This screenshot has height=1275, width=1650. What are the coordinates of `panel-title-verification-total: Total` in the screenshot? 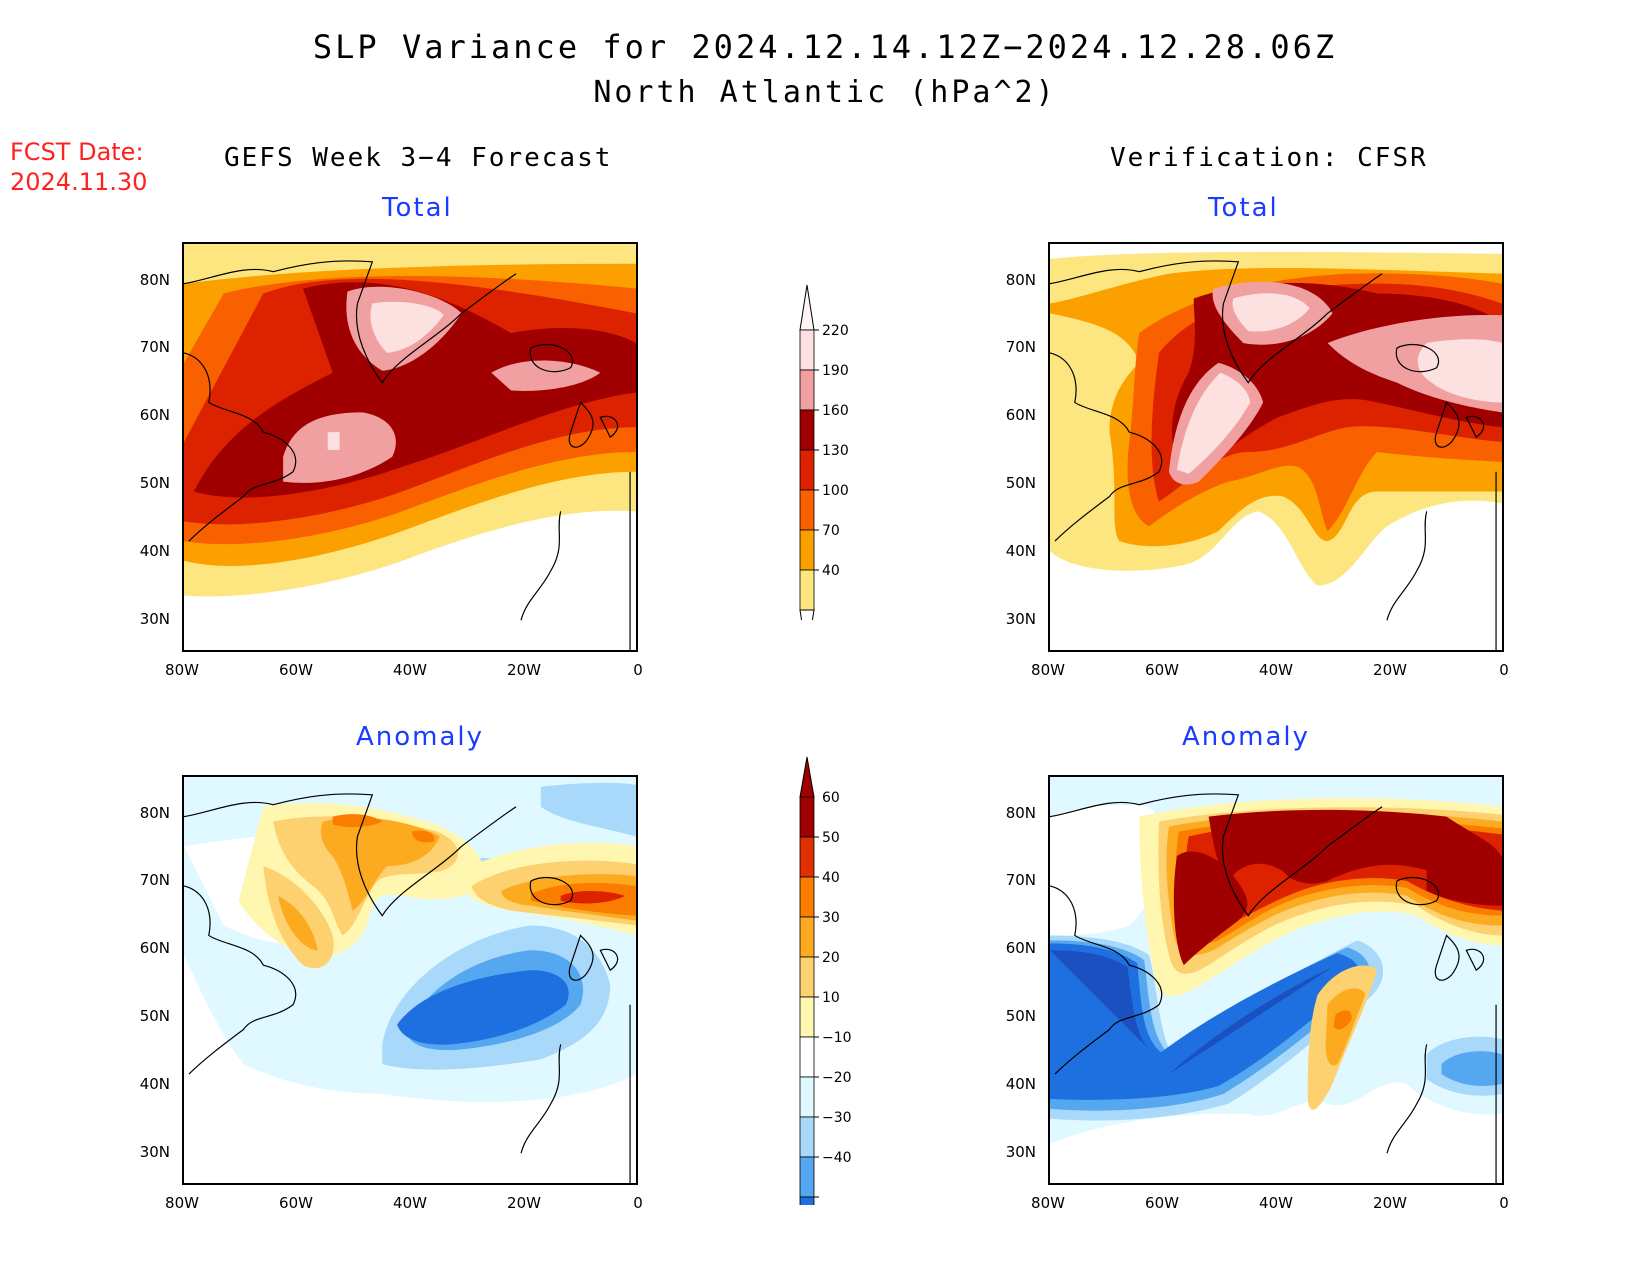 It's located at (1243, 208).